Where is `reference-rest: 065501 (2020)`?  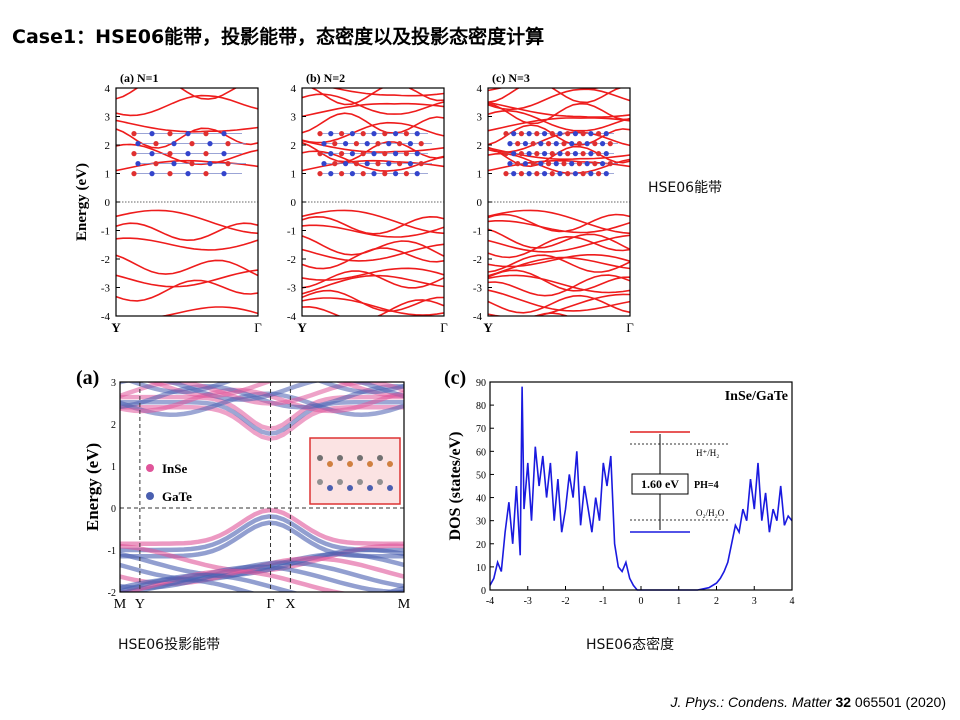 reference-rest: 065501 (2020) is located at coordinates (898, 702).